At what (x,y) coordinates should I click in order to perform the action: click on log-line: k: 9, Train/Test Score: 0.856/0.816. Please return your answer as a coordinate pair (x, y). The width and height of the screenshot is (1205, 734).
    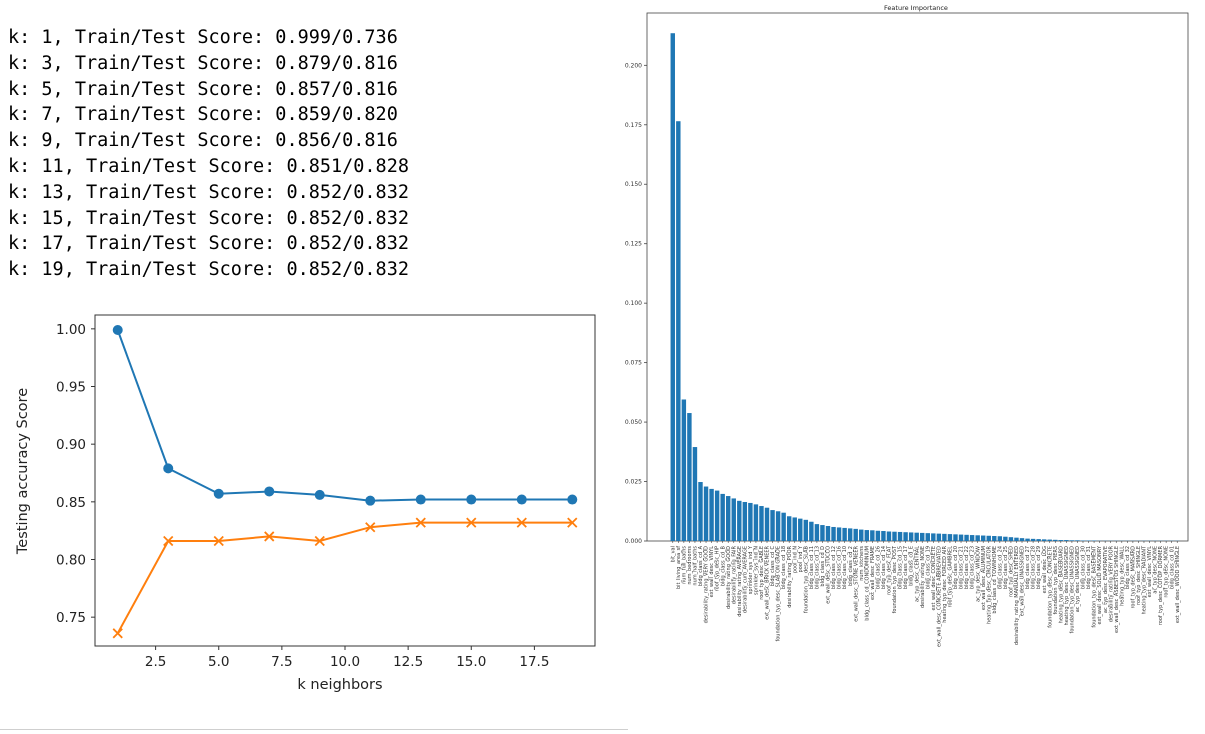
    Looking at the image, I should click on (203, 141).